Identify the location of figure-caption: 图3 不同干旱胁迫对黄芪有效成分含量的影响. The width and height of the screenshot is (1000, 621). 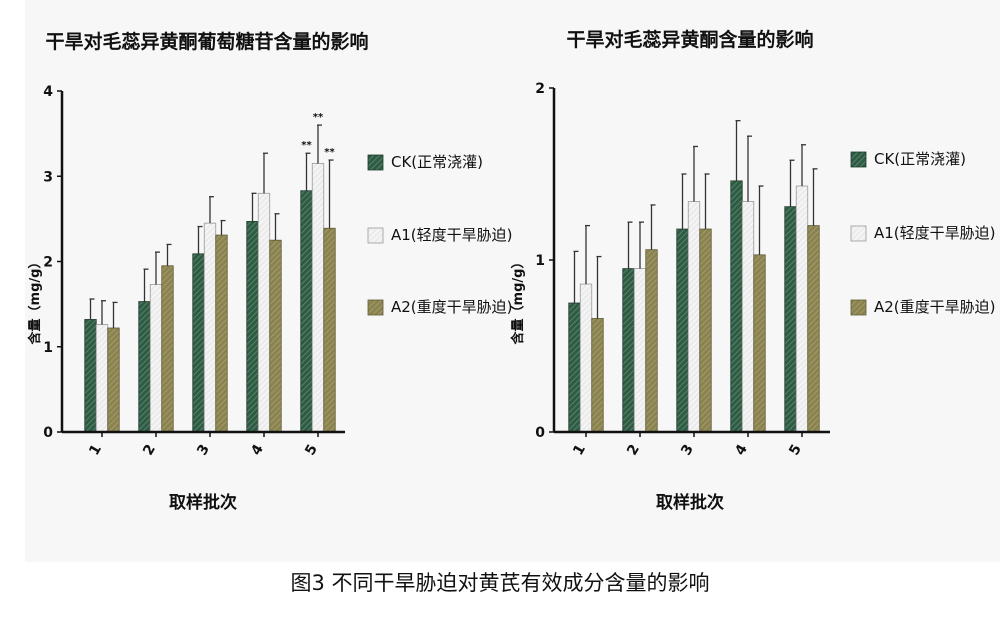
(500, 583).